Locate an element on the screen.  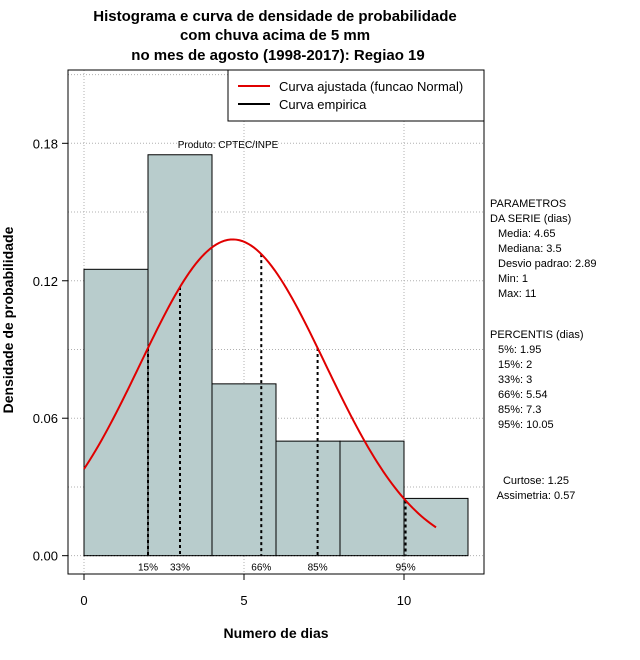
percentile-label: 66% is located at coordinates (261, 568).